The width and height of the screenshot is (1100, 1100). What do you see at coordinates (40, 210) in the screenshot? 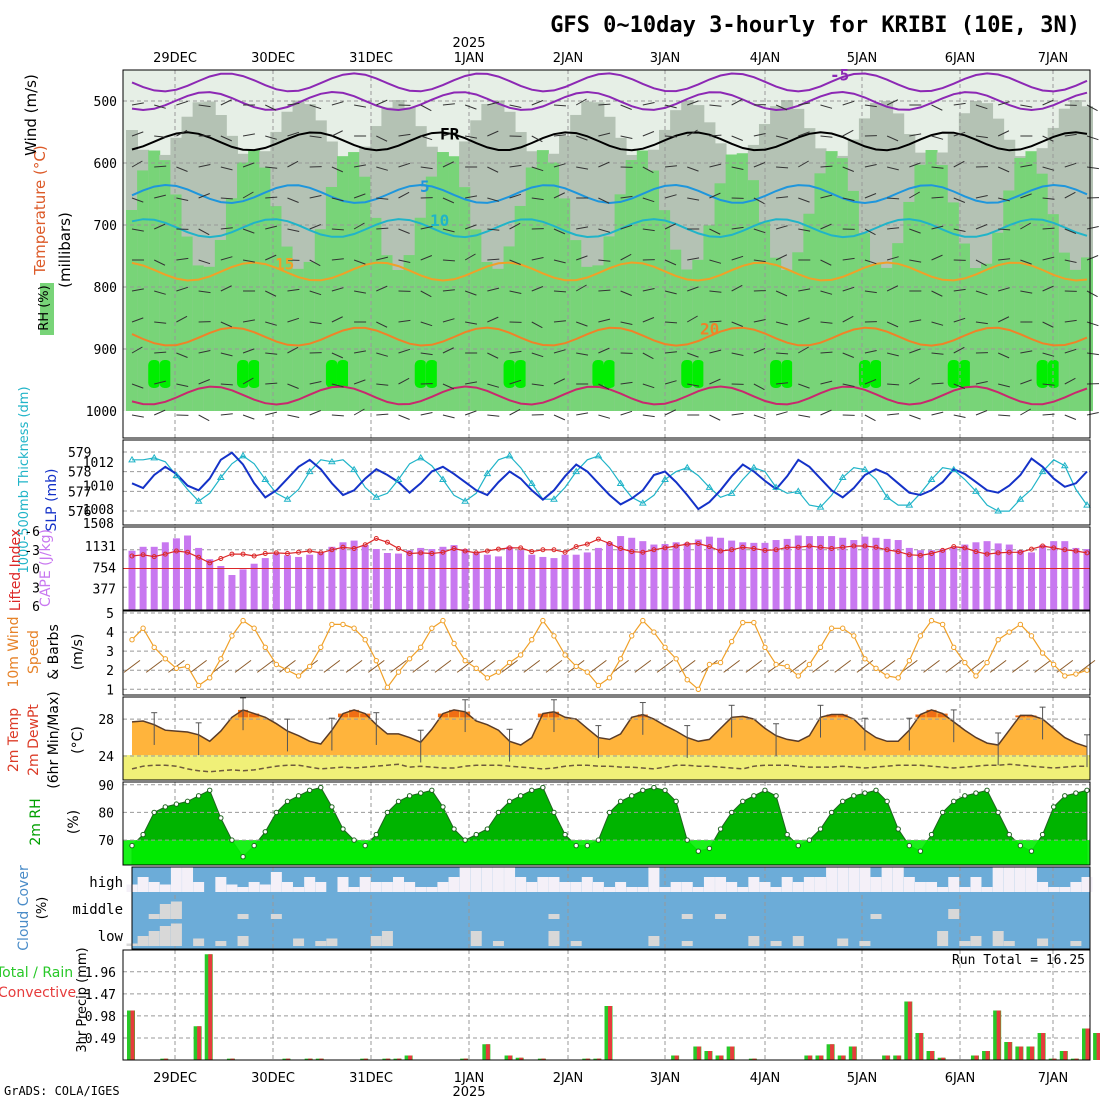
I see `axis-label: Temperature (°C)` at bounding box center [40, 210].